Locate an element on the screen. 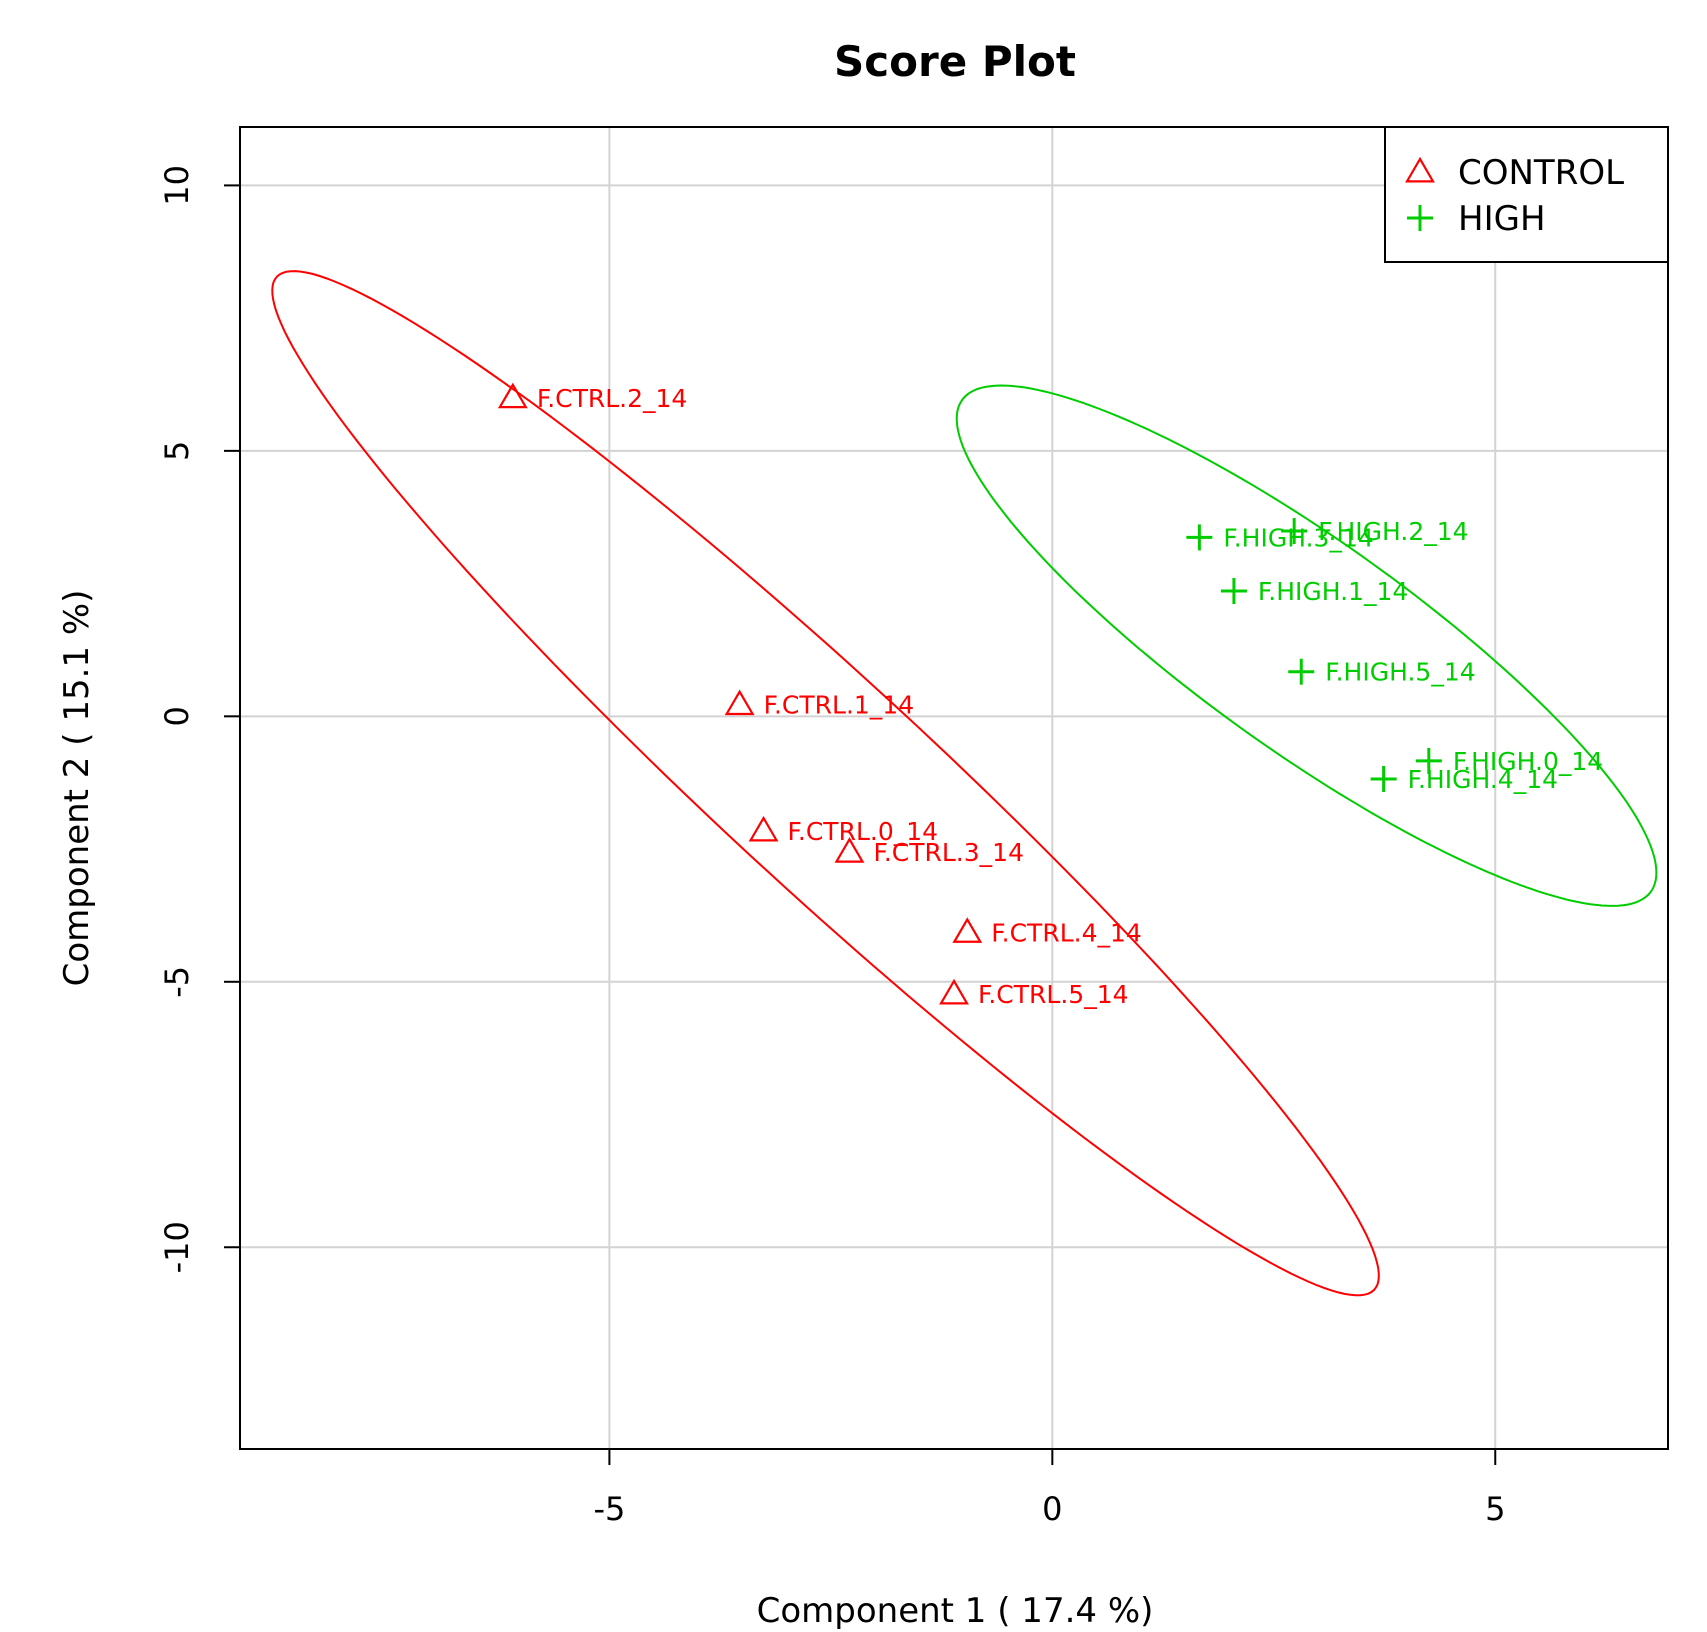 The width and height of the screenshot is (1707, 1632). point-label: F.HIGH.5_14 is located at coordinates (1400, 672).